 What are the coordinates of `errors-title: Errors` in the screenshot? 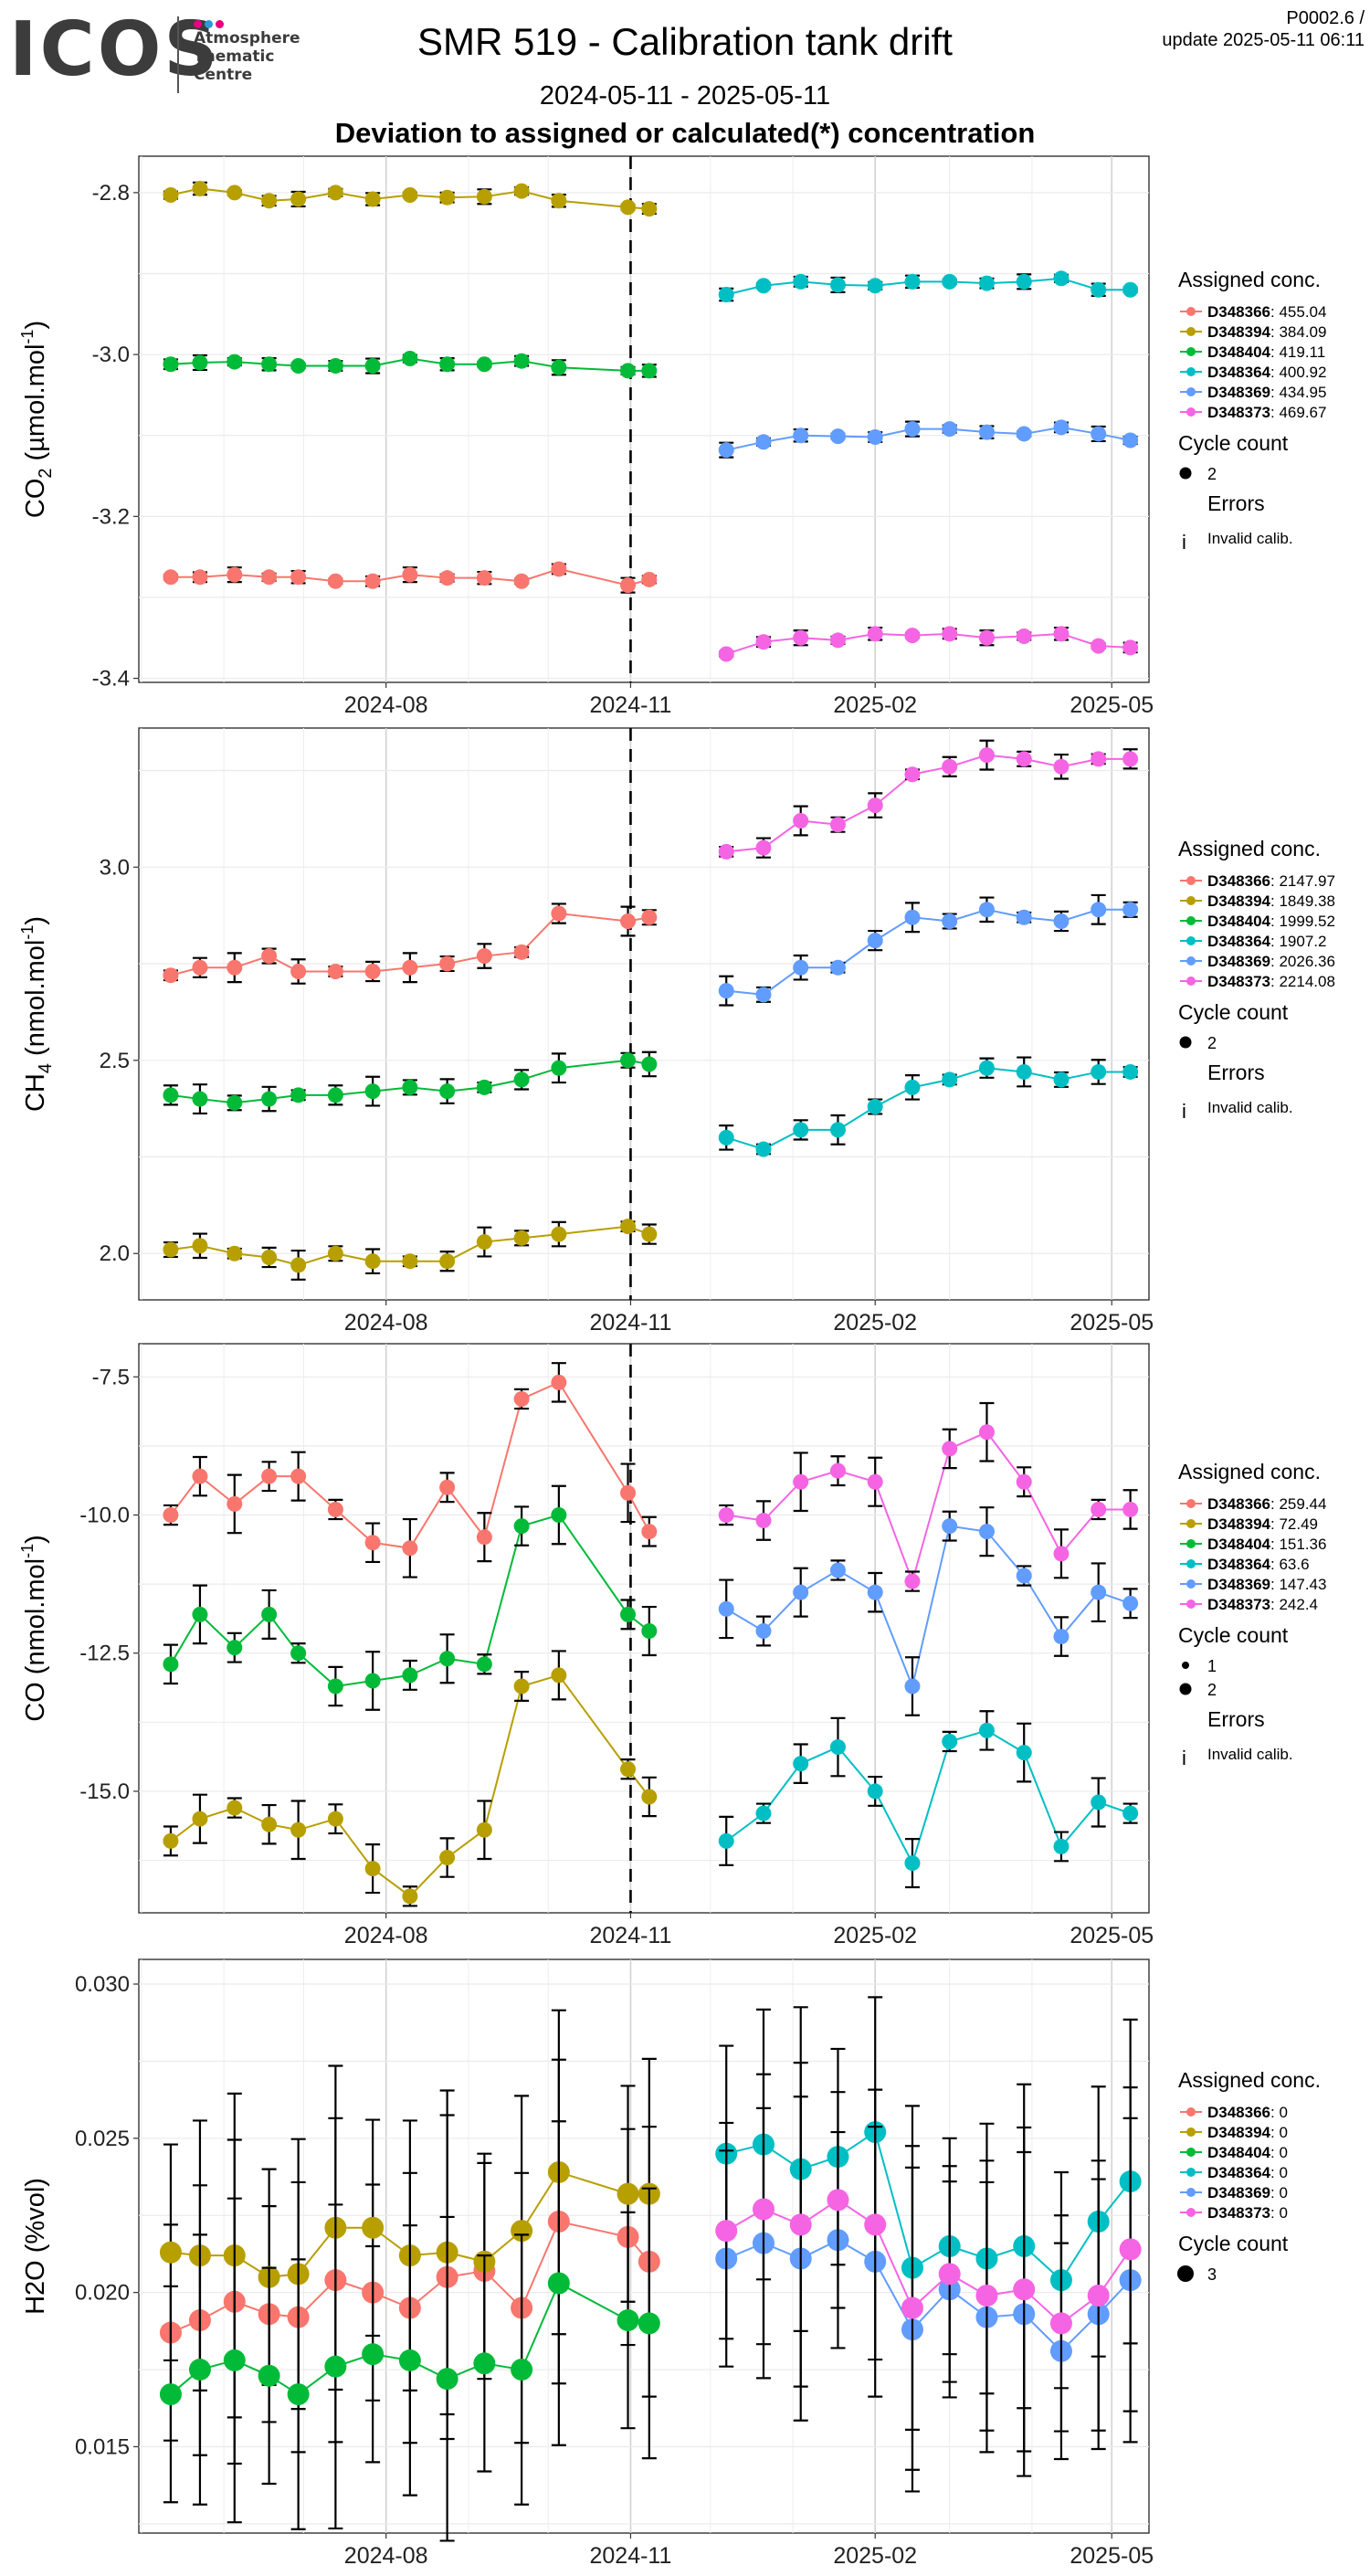 It's located at (1236, 1072).